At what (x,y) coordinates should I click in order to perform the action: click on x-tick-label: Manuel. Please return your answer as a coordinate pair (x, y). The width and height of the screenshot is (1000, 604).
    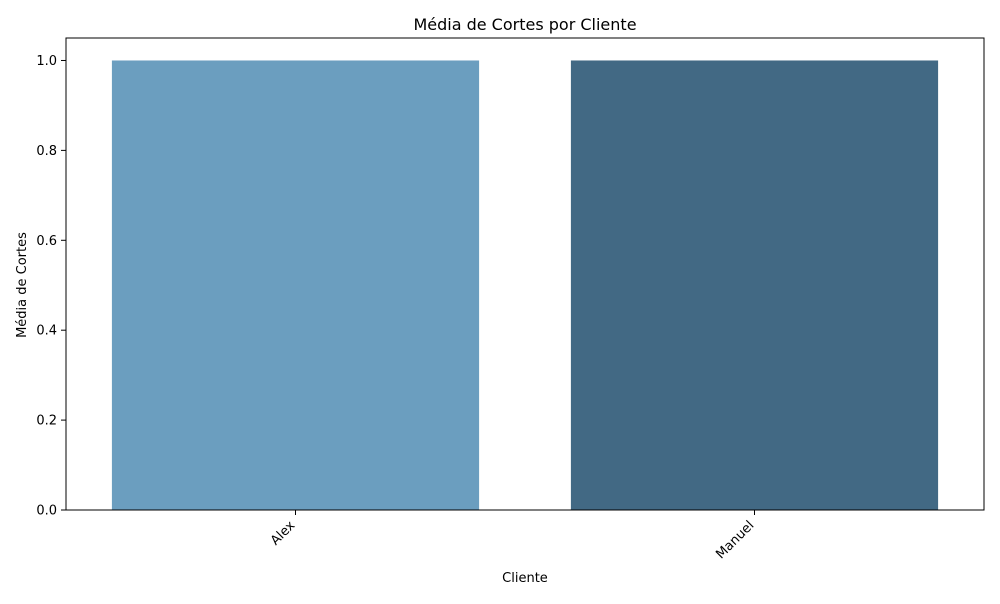
    Looking at the image, I should click on (735, 540).